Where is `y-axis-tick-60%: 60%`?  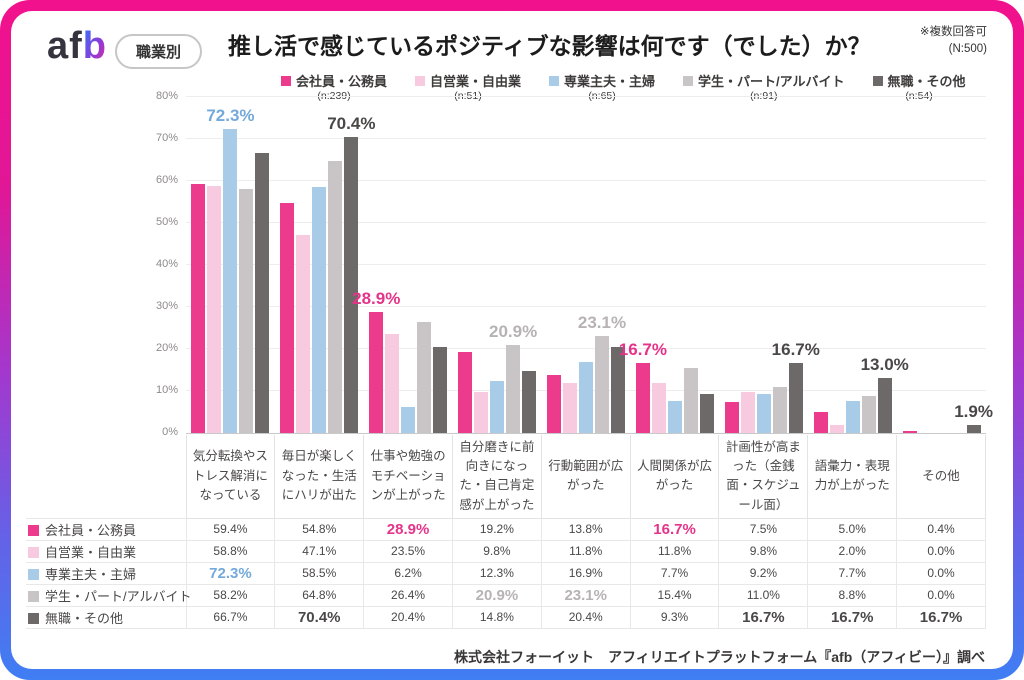 y-axis-tick-60%: 60% is located at coordinates (166, 180).